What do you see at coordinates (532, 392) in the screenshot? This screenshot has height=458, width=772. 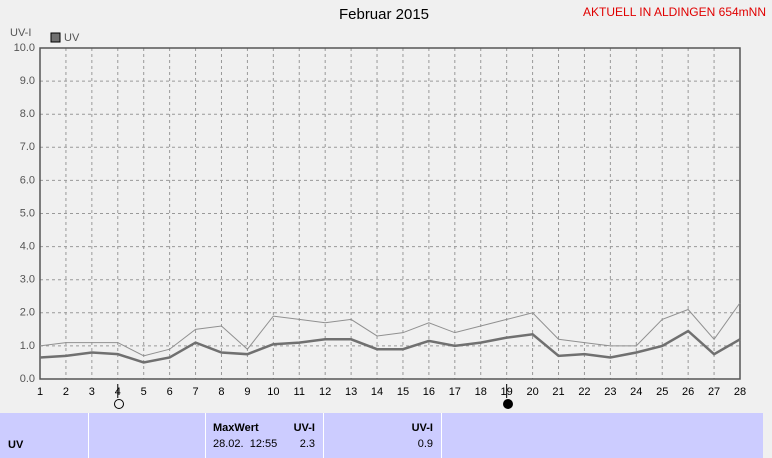 I see `x-tick-label: 20` at bounding box center [532, 392].